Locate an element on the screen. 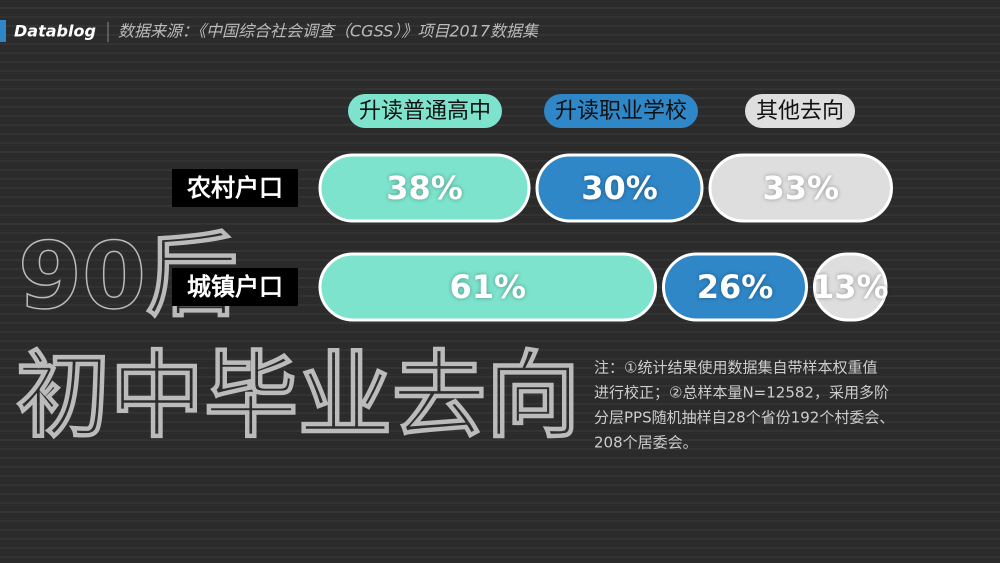 The image size is (1000, 563). brand-marker is located at coordinates (3, 31).